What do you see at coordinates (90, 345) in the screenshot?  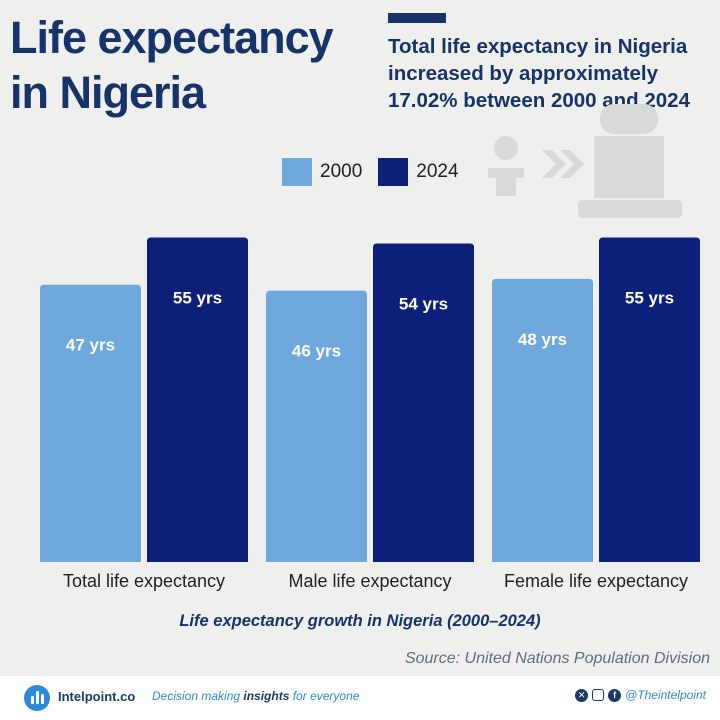 I see `bar-label-2000-0: 47 yrs` at bounding box center [90, 345].